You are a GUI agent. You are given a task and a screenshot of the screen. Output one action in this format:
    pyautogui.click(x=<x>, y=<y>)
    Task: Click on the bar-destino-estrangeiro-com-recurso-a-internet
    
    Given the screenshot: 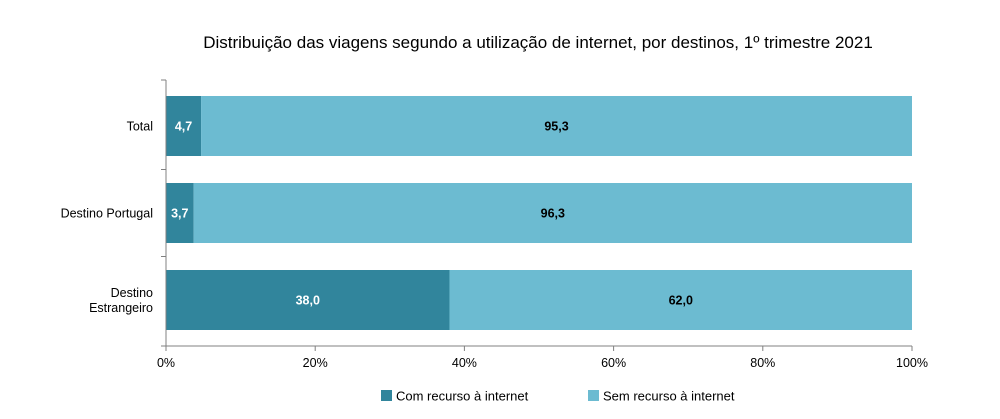 What is the action you would take?
    pyautogui.click(x=308, y=300)
    